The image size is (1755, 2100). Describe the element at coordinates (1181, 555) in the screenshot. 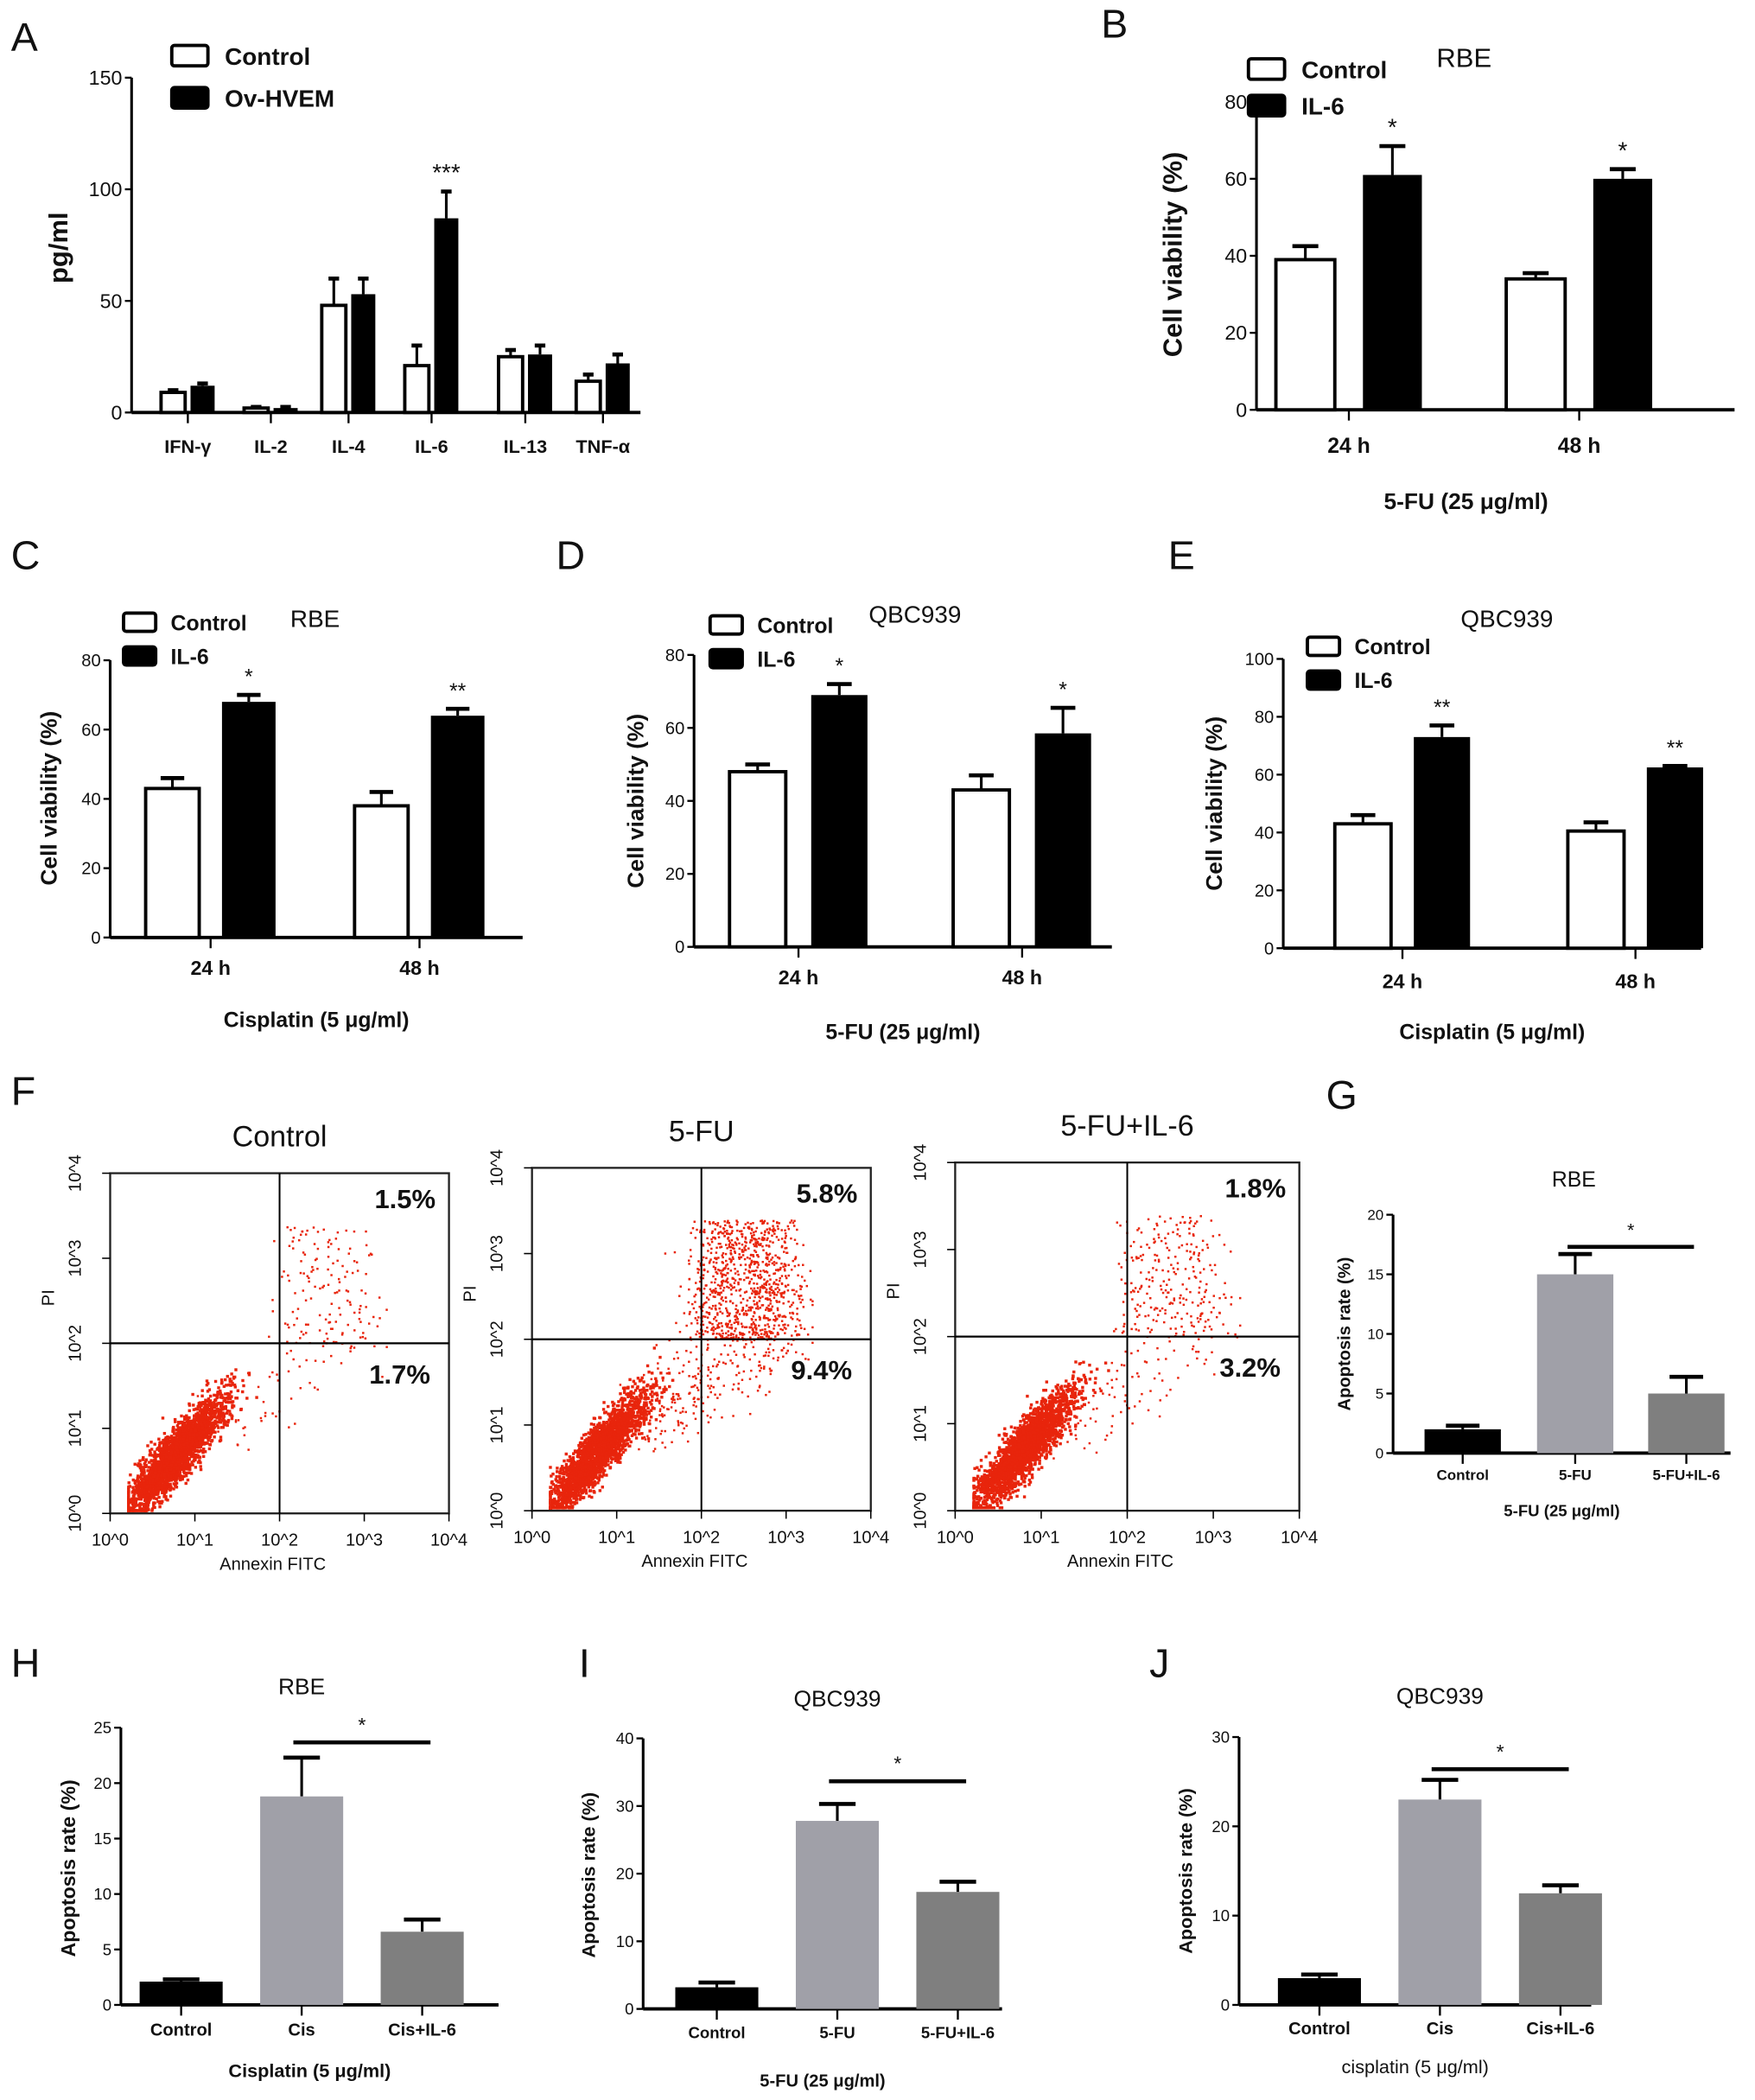

I see `panel-label-E: E` at that location.